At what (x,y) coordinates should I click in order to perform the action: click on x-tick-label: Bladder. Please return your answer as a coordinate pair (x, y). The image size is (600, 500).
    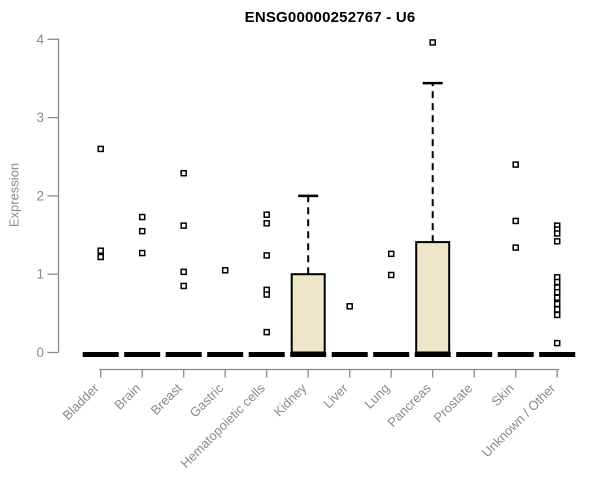
    Looking at the image, I should click on (81, 401).